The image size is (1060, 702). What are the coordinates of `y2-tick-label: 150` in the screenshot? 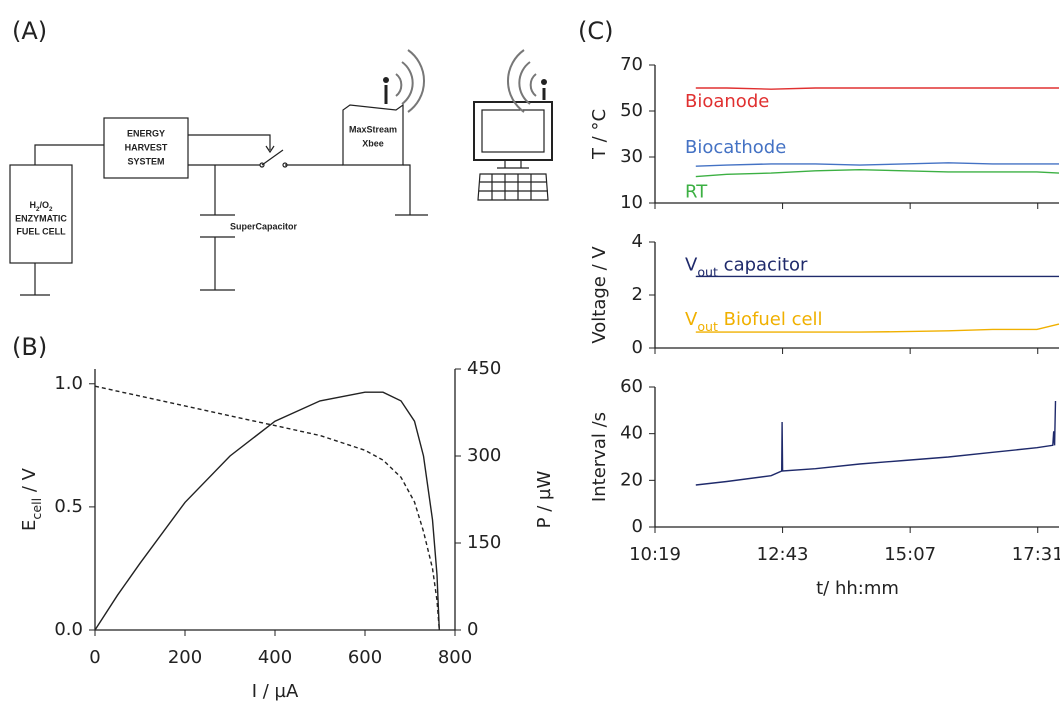 It's located at (484, 542).